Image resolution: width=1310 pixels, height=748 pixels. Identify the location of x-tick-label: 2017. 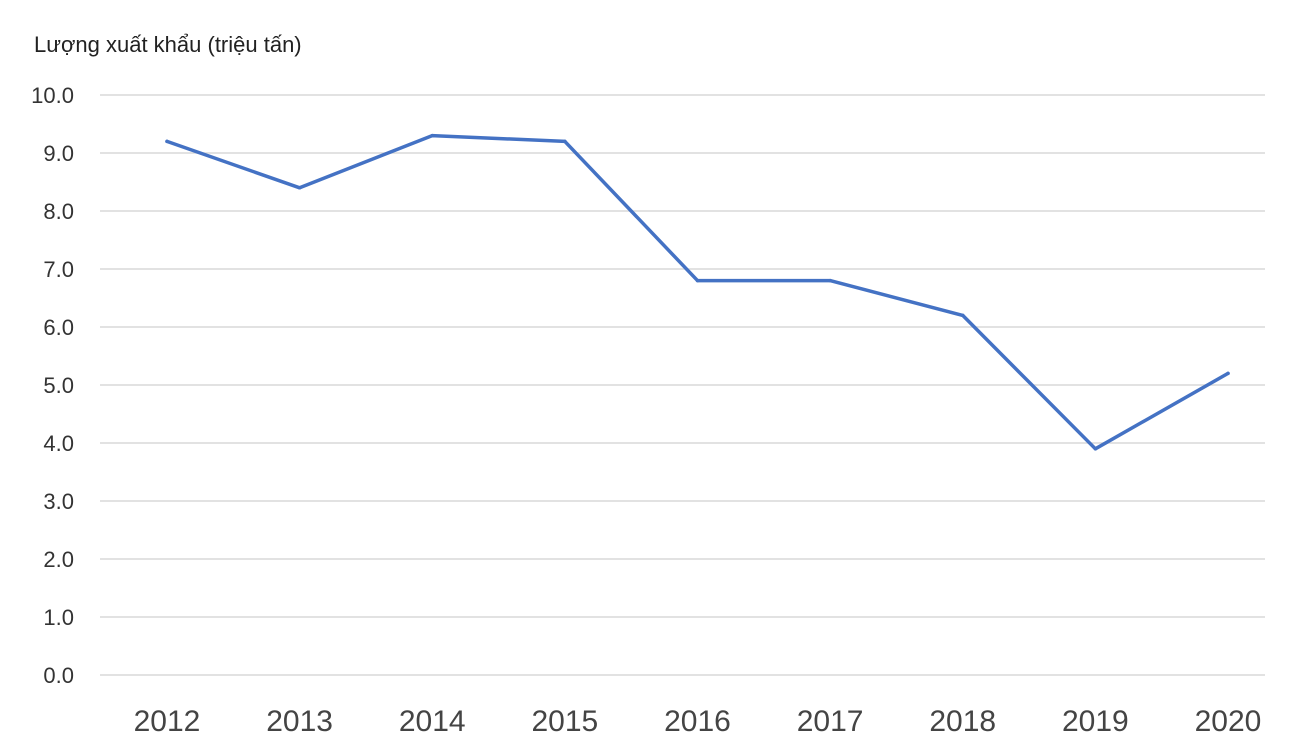
(830, 721).